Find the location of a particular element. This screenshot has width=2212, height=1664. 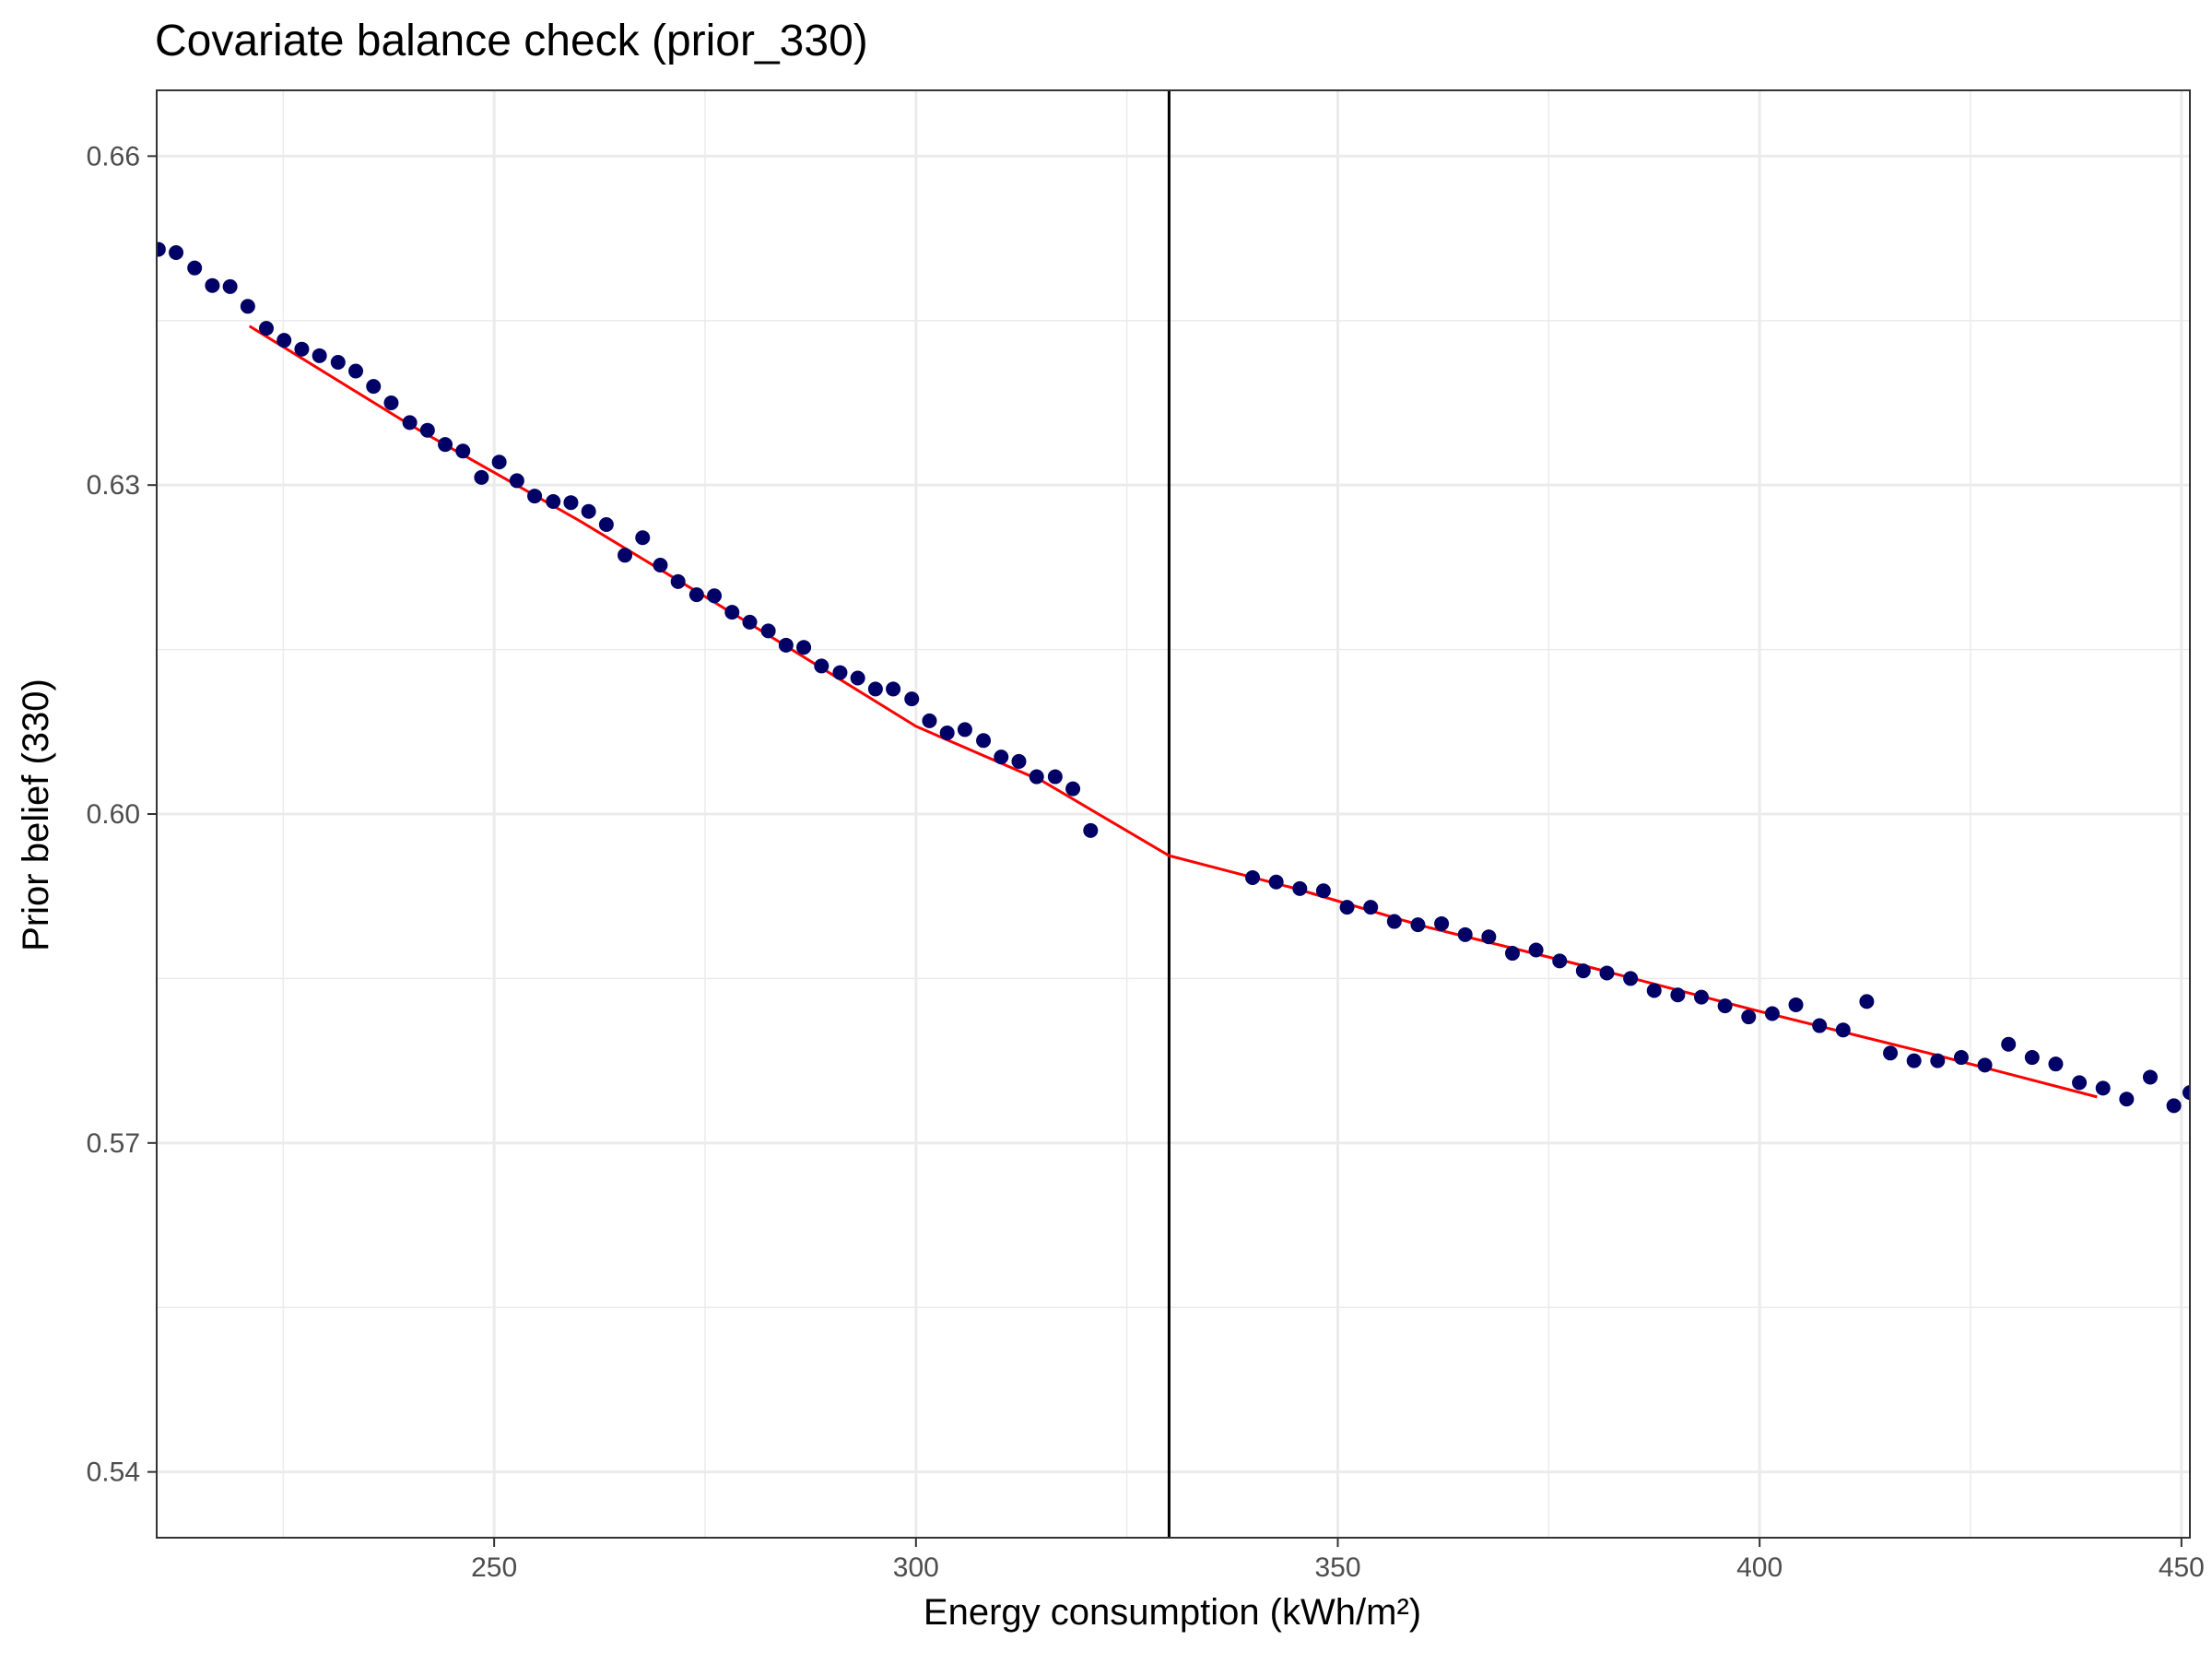

x-tick-label: 350 is located at coordinates (1337, 1567).